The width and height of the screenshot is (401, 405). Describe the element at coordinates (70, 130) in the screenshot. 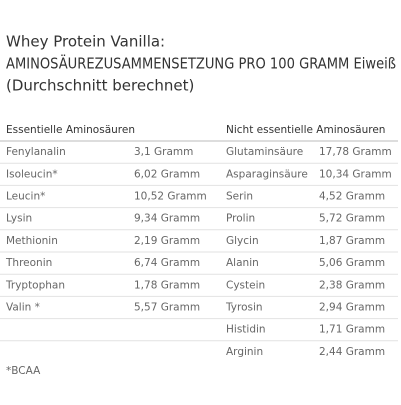

I see `left-heading: Essentielle Aminosäuren` at that location.